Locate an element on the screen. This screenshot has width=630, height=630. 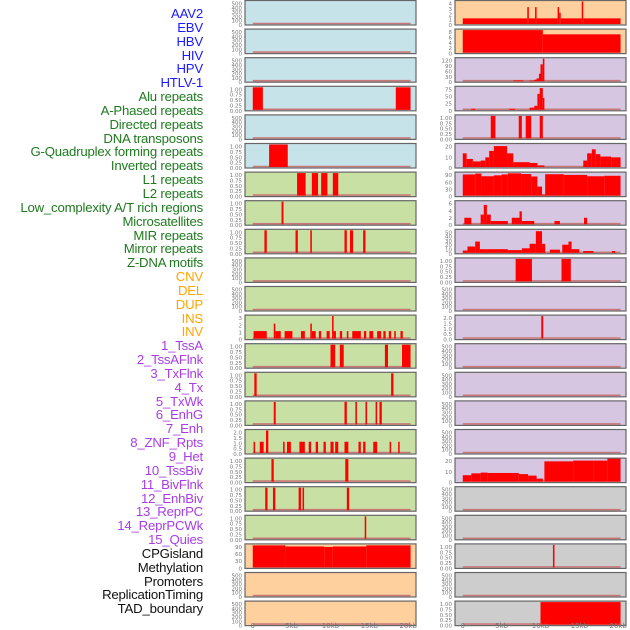
track-label: Microsatellites is located at coordinates (162, 221).